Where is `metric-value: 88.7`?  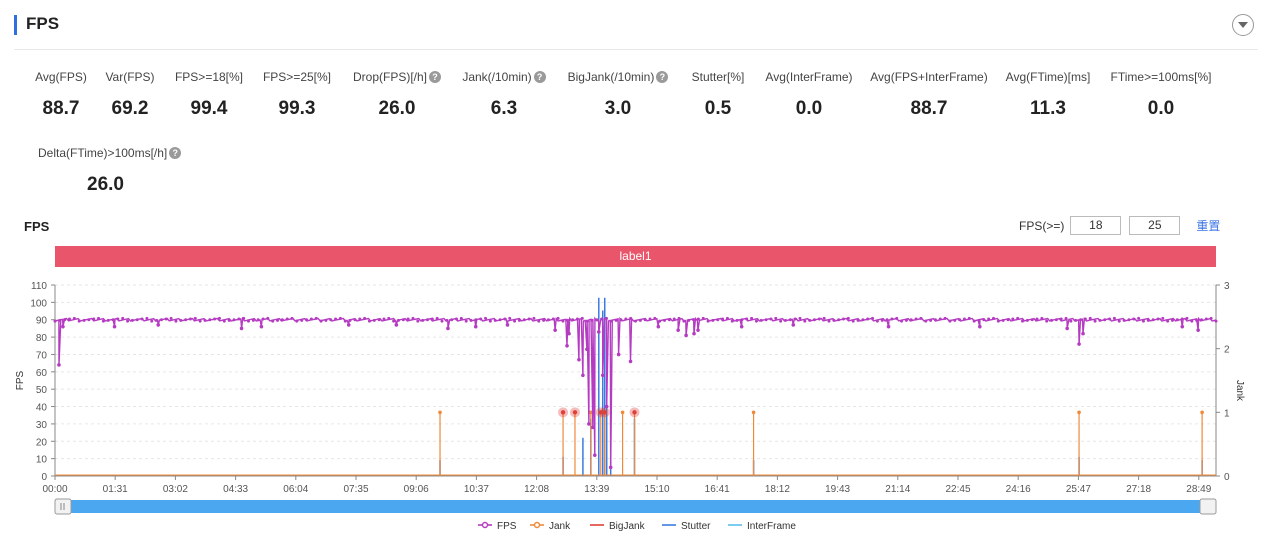
metric-value: 88.7 is located at coordinates (61, 108).